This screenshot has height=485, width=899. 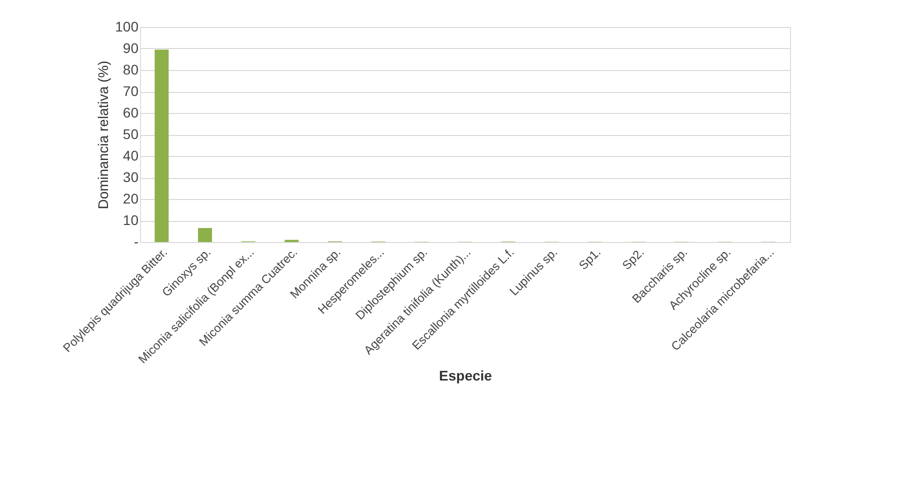 I want to click on x-axis-title: Especie, so click(x=465, y=376).